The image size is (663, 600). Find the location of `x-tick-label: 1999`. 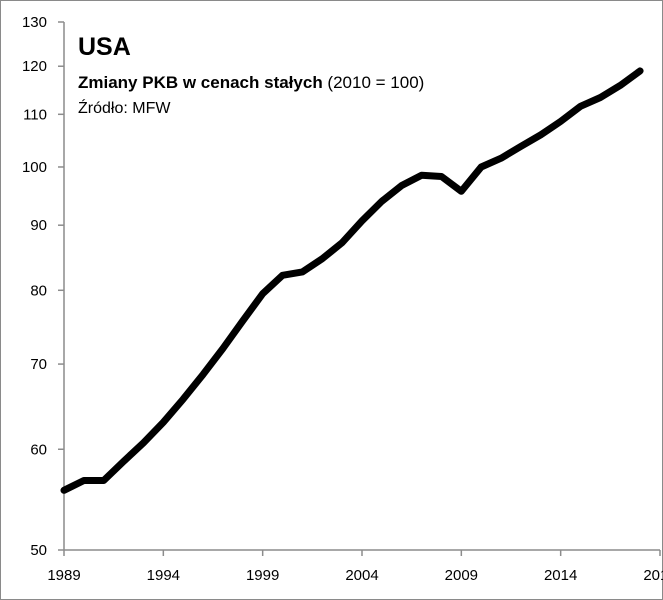

x-tick-label: 1999 is located at coordinates (262, 575).